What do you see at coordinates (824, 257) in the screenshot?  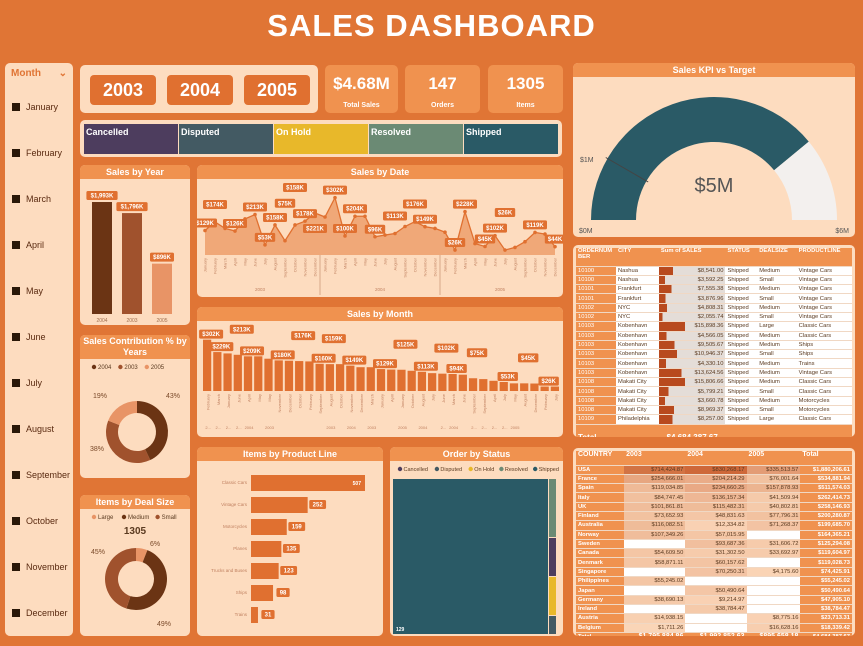 I see `column-header: PRODUCTLINE` at bounding box center [824, 257].